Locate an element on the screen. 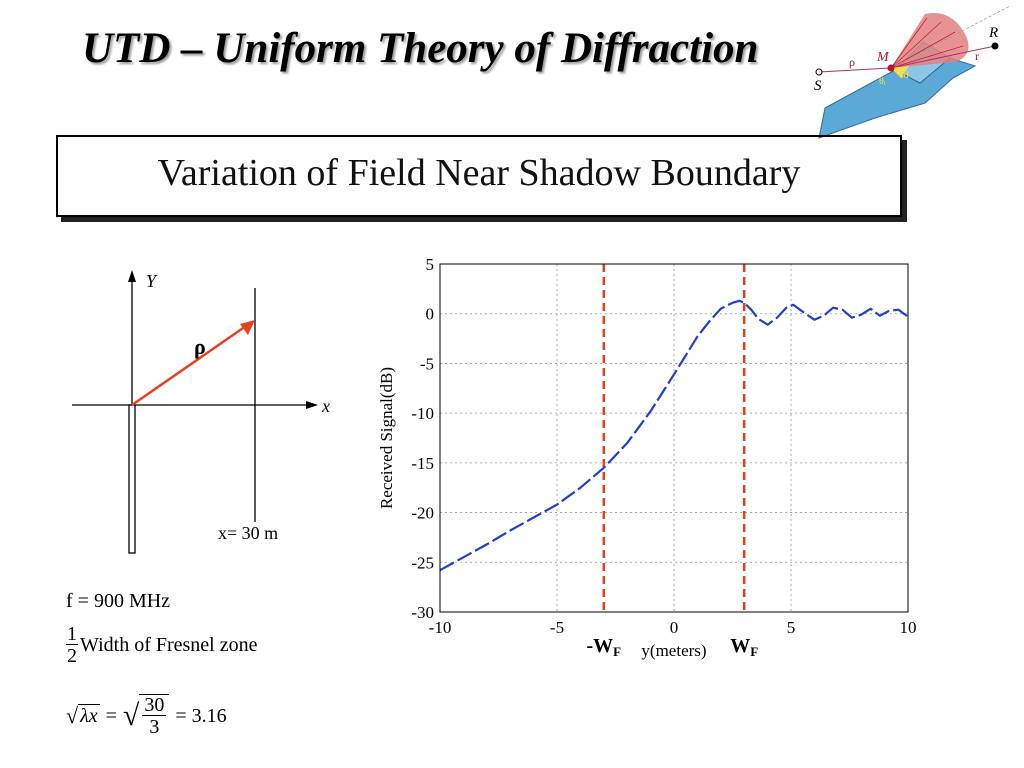 The width and height of the screenshot is (1024, 768). rho-label: ρ is located at coordinates (200, 346).